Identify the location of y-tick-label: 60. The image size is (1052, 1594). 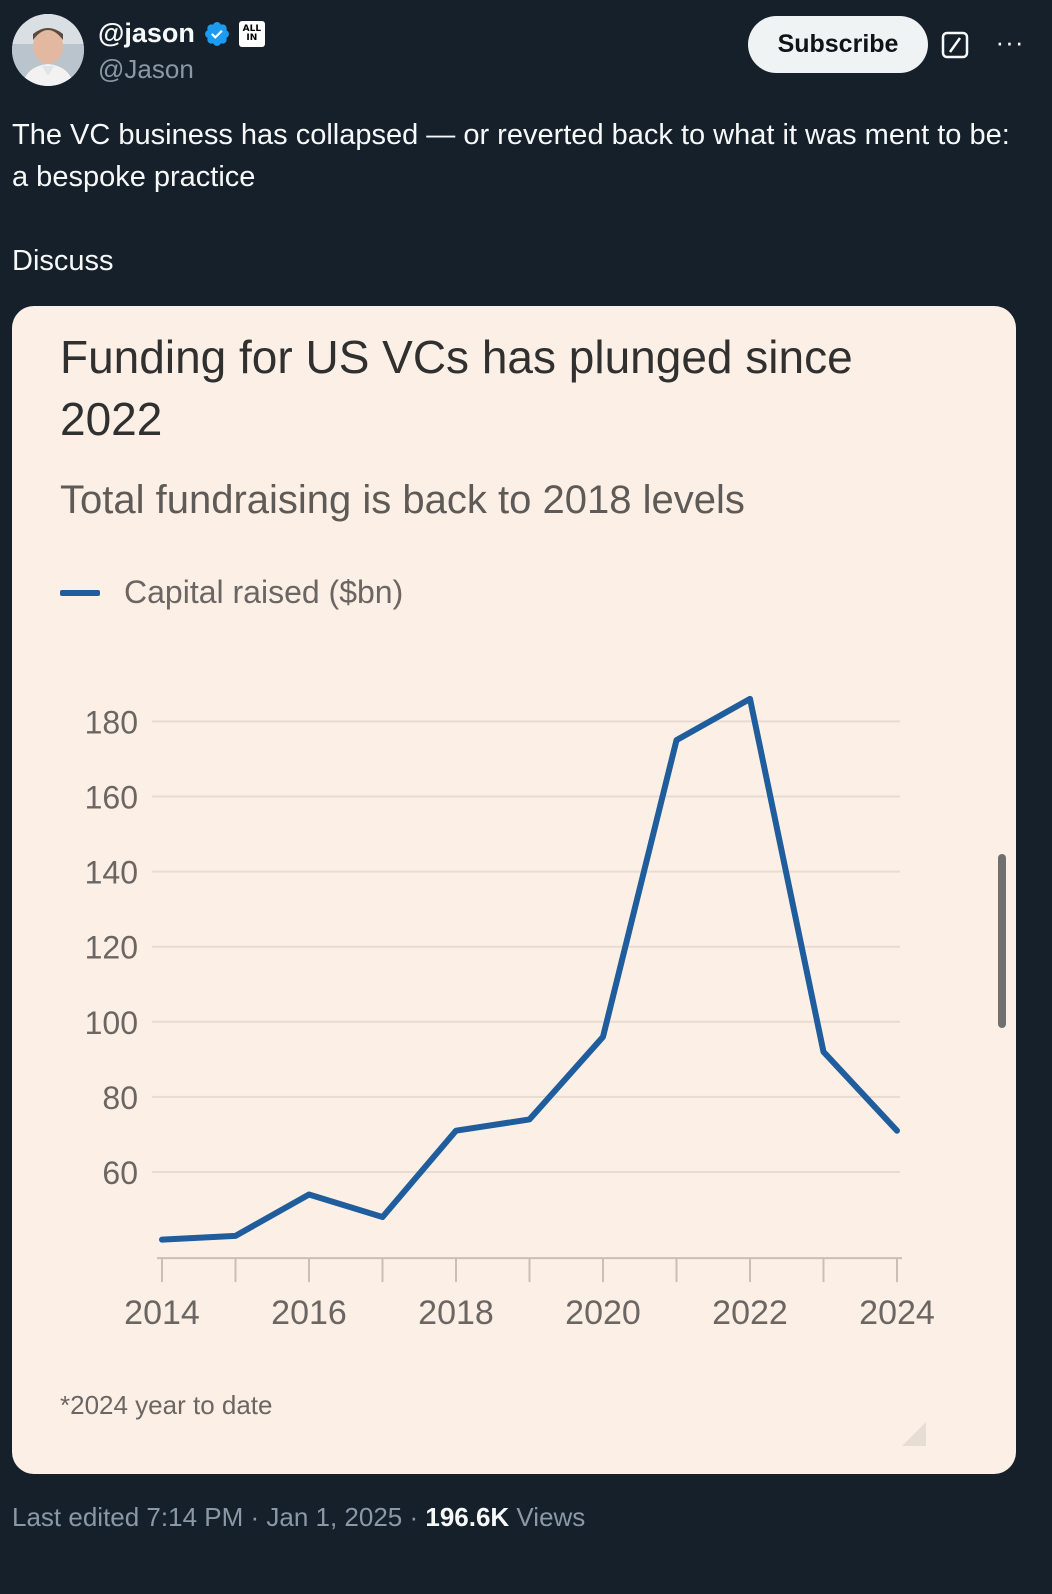
(120, 1173).